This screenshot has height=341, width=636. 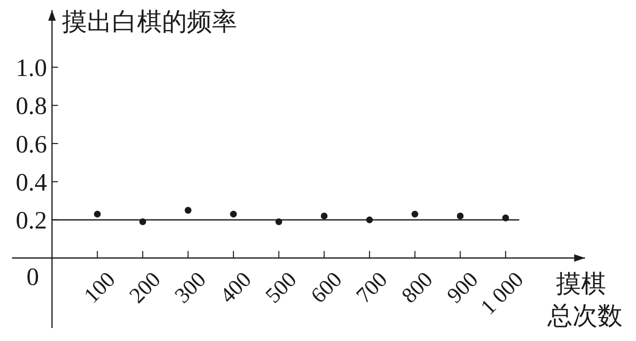 I want to click on x-tick-label: 300, so click(x=190, y=287).